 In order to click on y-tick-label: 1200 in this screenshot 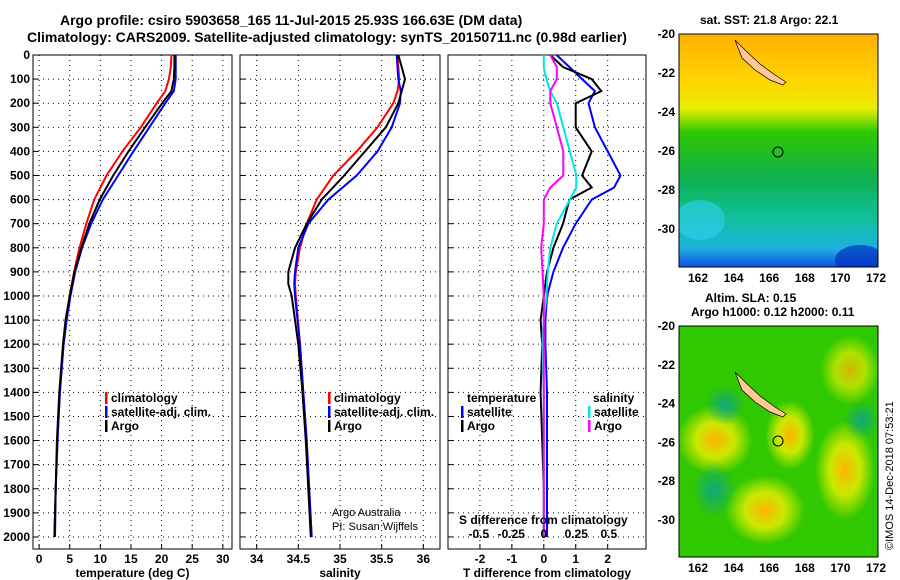, I will do `click(16, 344)`.